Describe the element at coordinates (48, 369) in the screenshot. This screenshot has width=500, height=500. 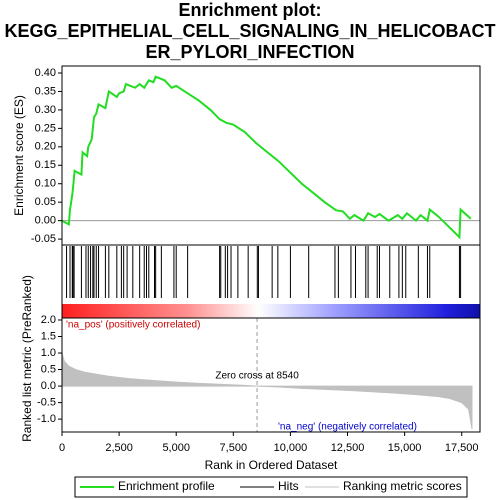
I see `y-tick-label: 0.5` at that location.